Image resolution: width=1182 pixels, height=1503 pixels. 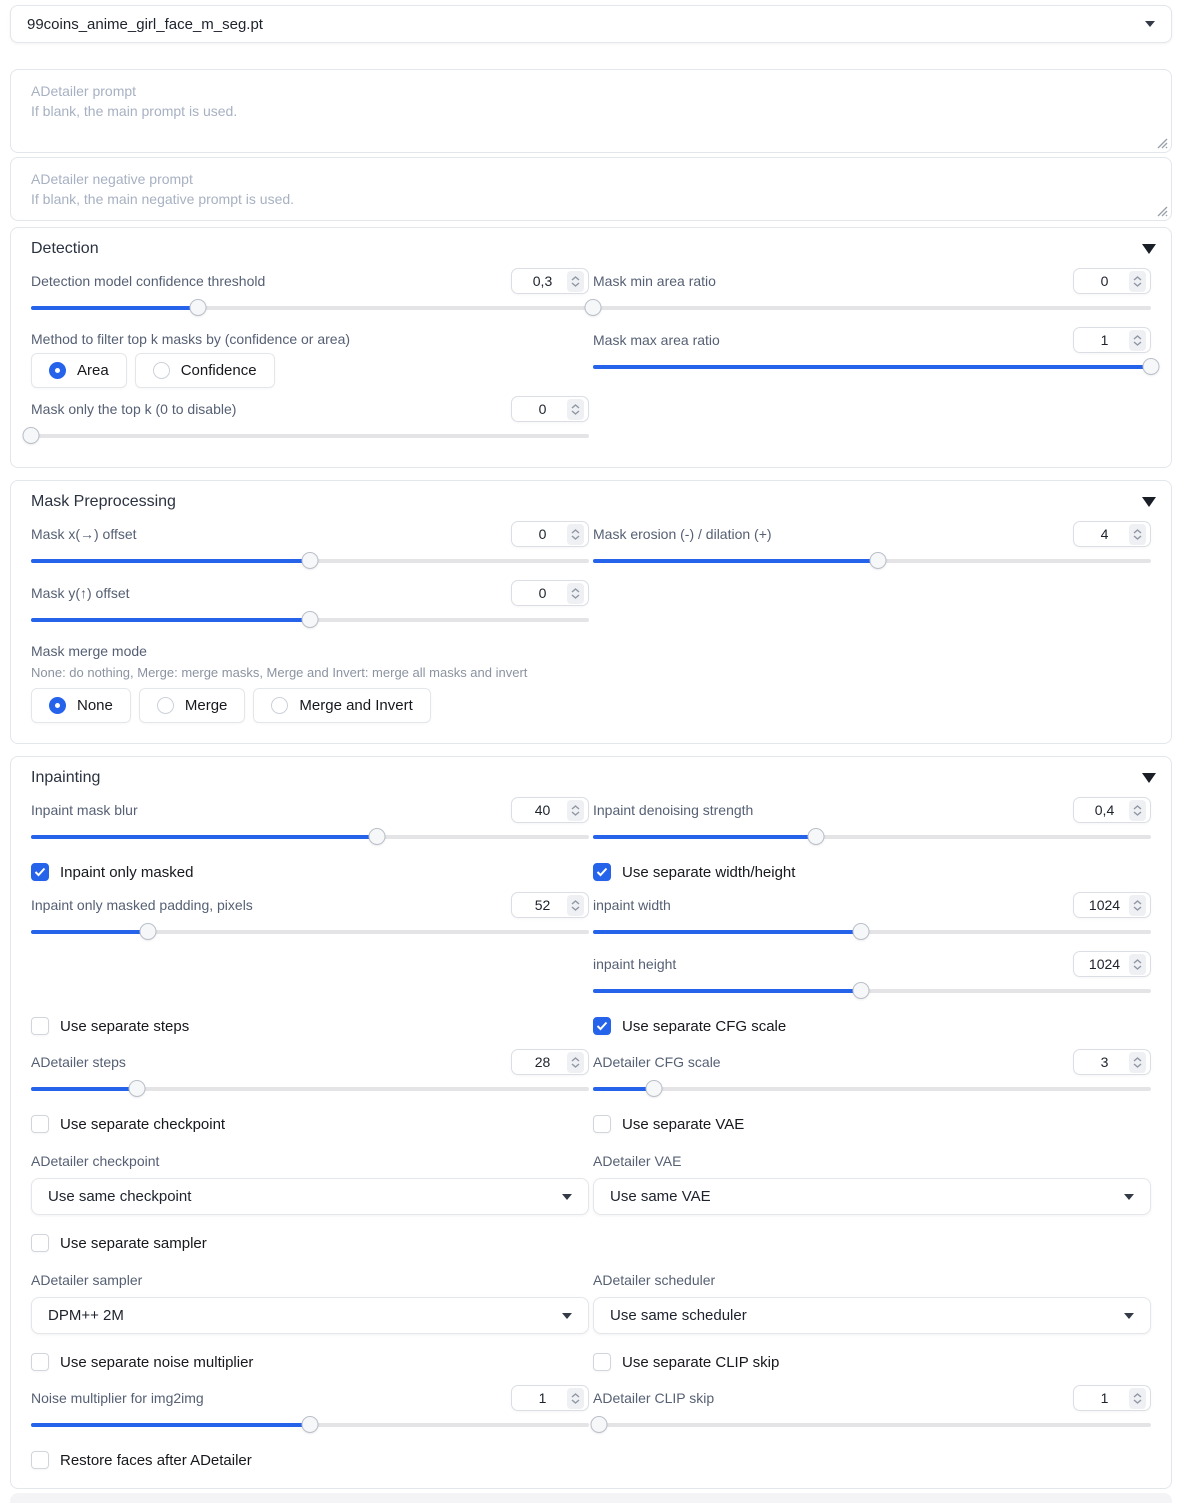 What do you see at coordinates (872, 990) in the screenshot?
I see `inpaint-height-slider` at bounding box center [872, 990].